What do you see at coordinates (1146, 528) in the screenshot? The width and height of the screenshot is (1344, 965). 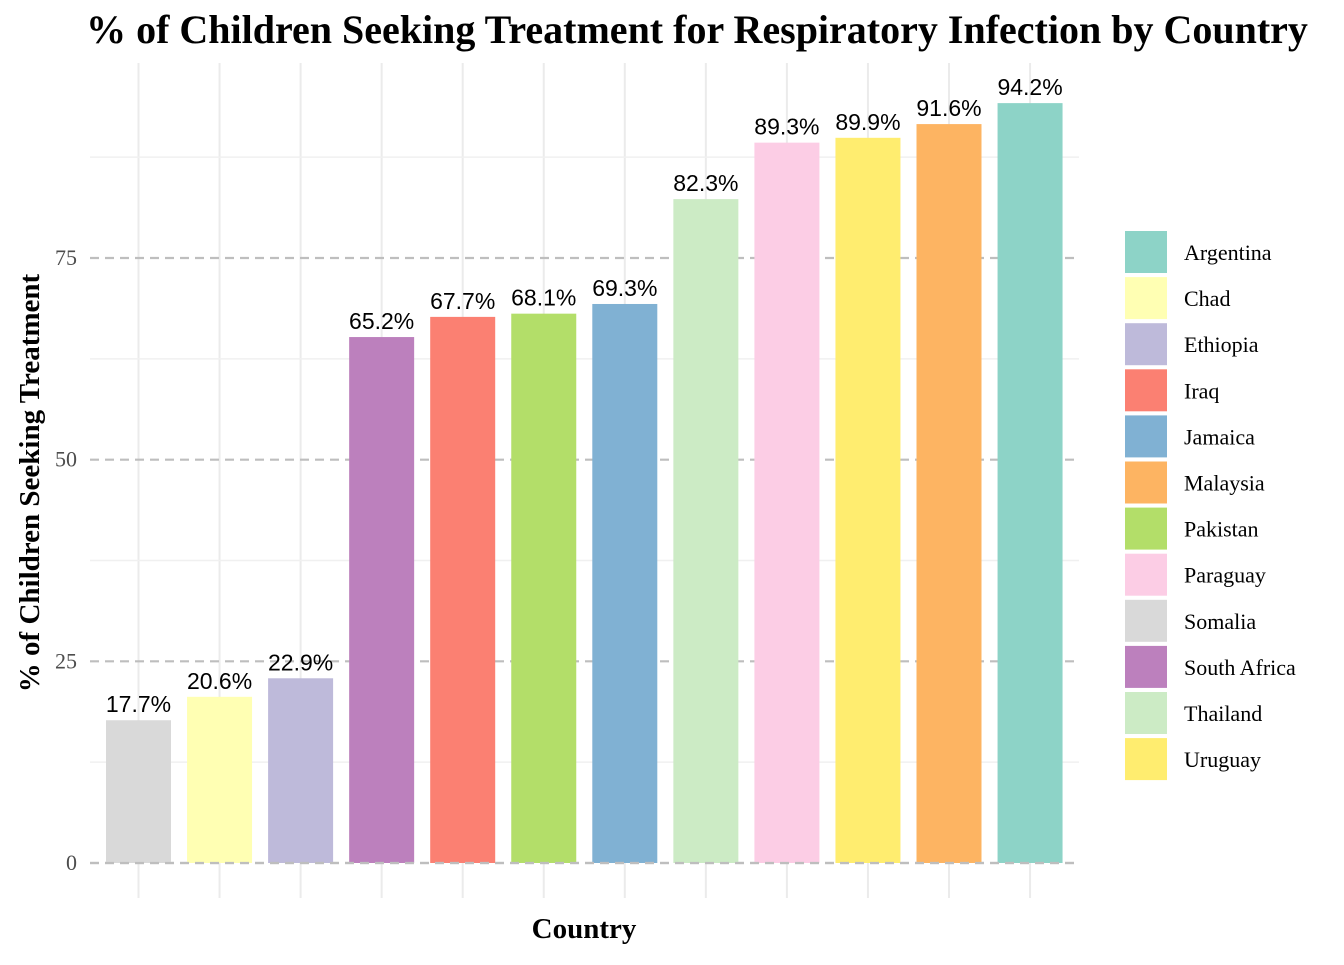 I see `legend-key-pakistan` at bounding box center [1146, 528].